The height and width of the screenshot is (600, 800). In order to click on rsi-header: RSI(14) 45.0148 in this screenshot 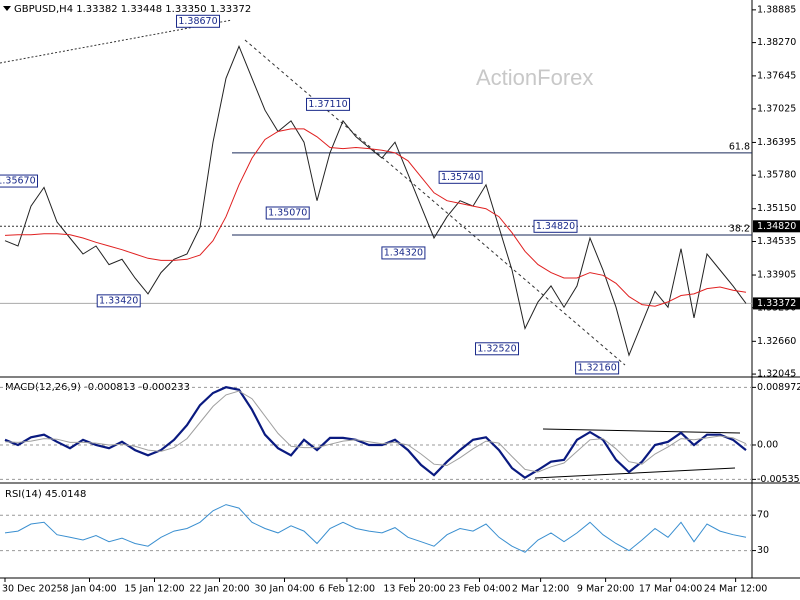, I will do `click(45, 494)`.